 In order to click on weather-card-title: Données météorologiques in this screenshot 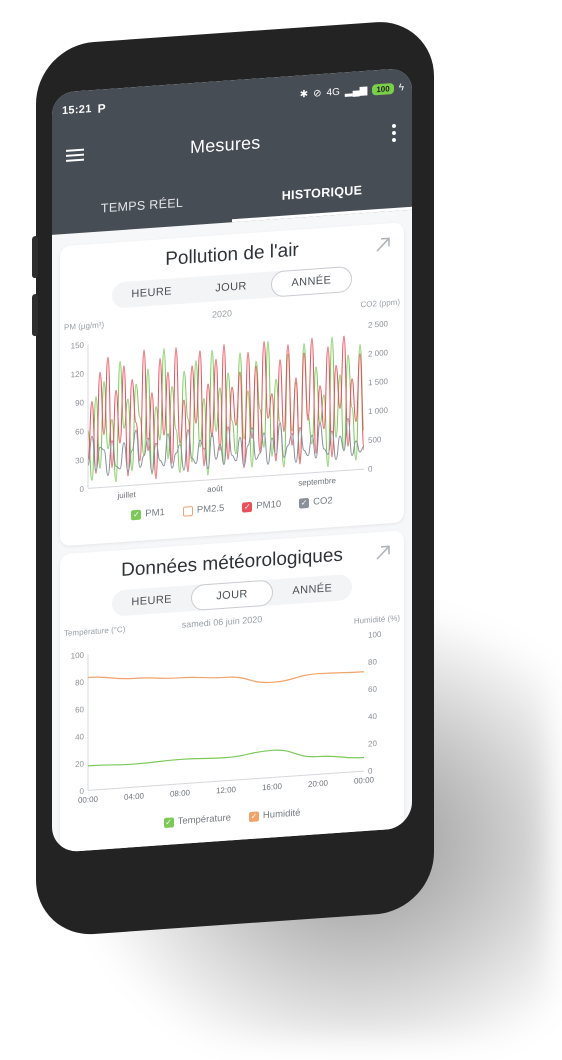, I will do `click(232, 563)`.